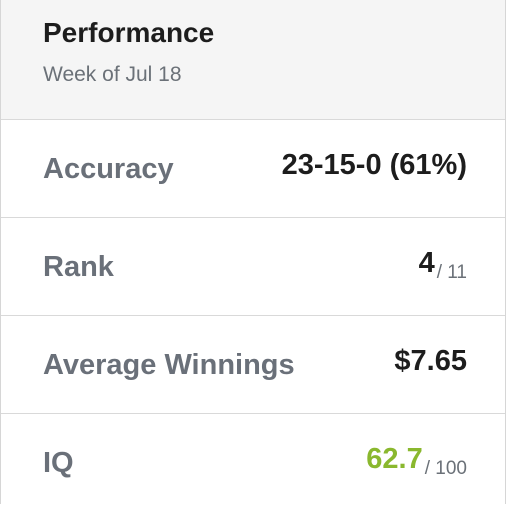  I want to click on average-winnings-value-text: $7.65, so click(430, 361).